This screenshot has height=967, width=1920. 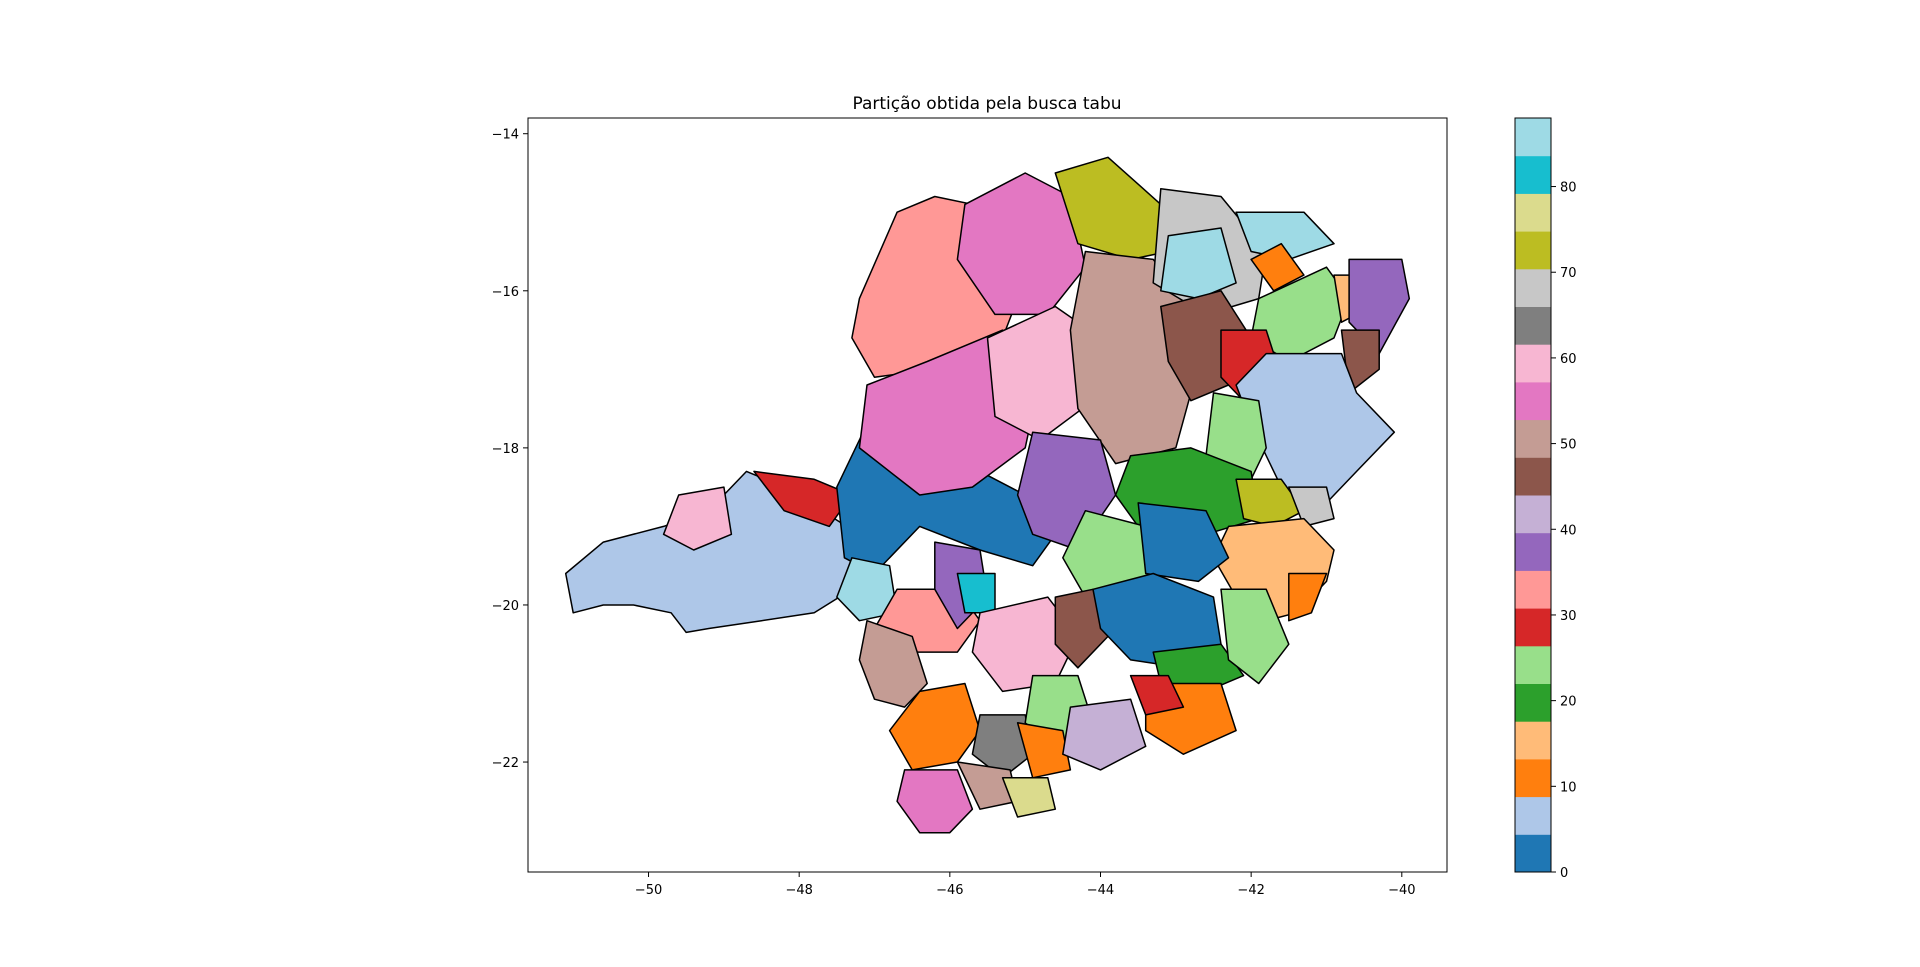 I want to click on colorbar-tick-label: 40, so click(x=1568, y=530).